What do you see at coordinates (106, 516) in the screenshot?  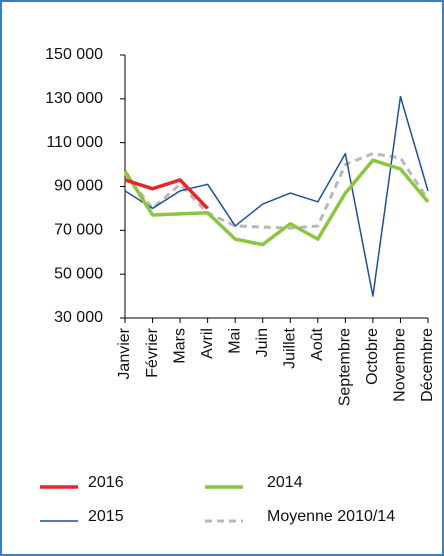 I see `legend-label: 2015` at bounding box center [106, 516].